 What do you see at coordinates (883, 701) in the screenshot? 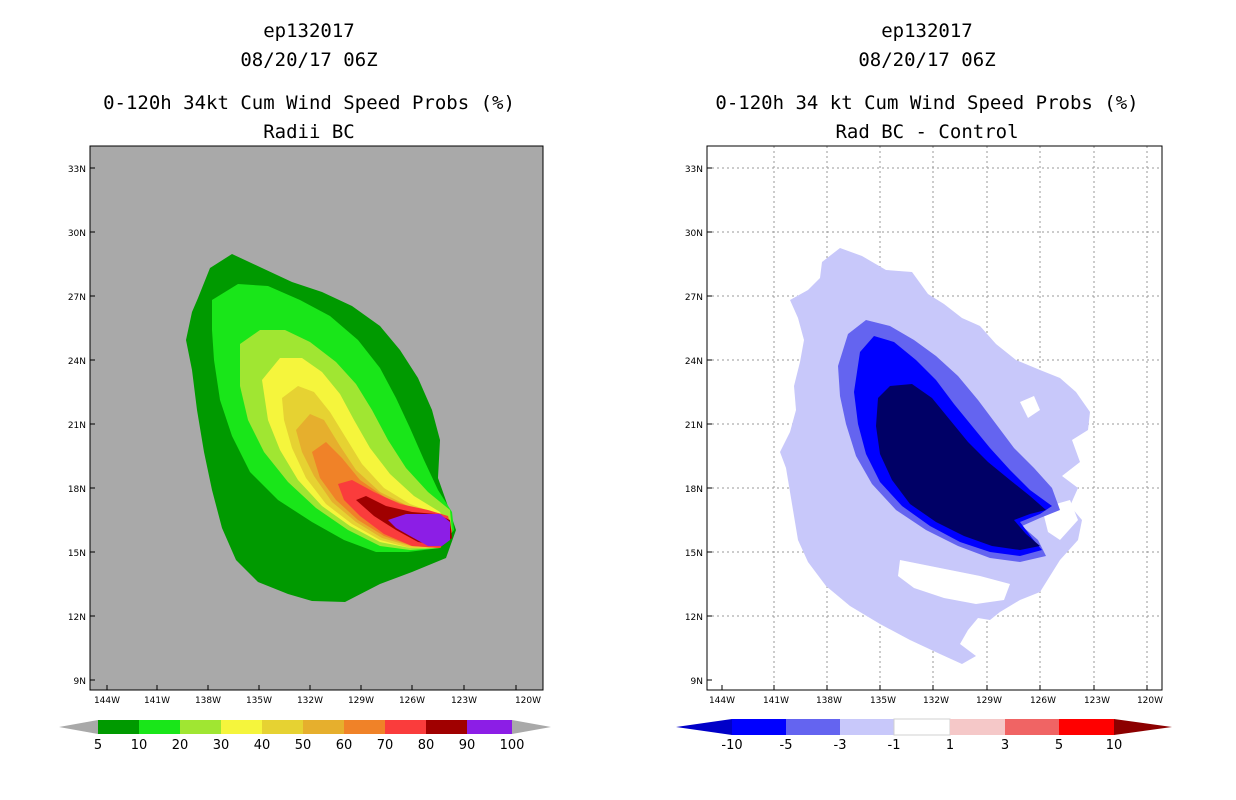
I see `right-lon-label-135w: 135W` at bounding box center [883, 701].